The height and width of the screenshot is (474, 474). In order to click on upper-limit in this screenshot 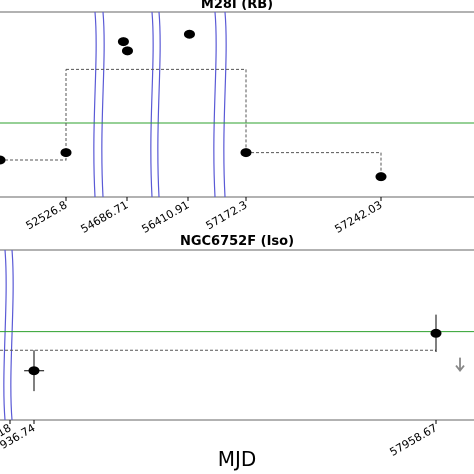, I will do `click(460, 365)`.